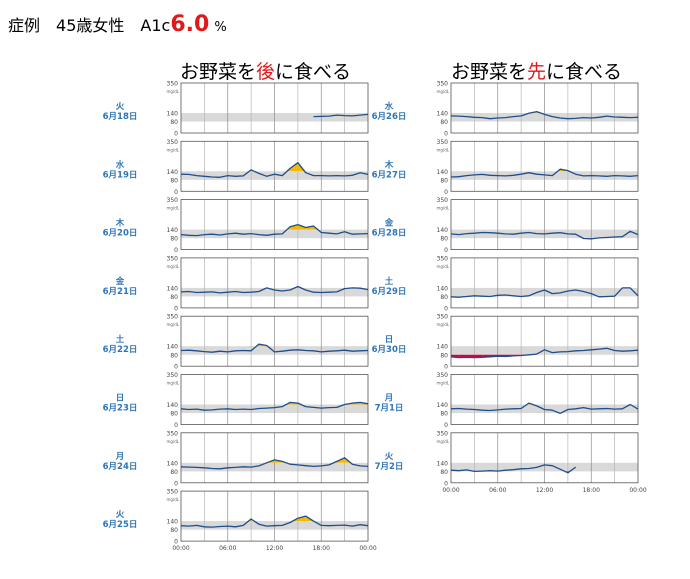  Describe the element at coordinates (155, 25) in the screenshot. I see `a1c-label: A1c` at that location.